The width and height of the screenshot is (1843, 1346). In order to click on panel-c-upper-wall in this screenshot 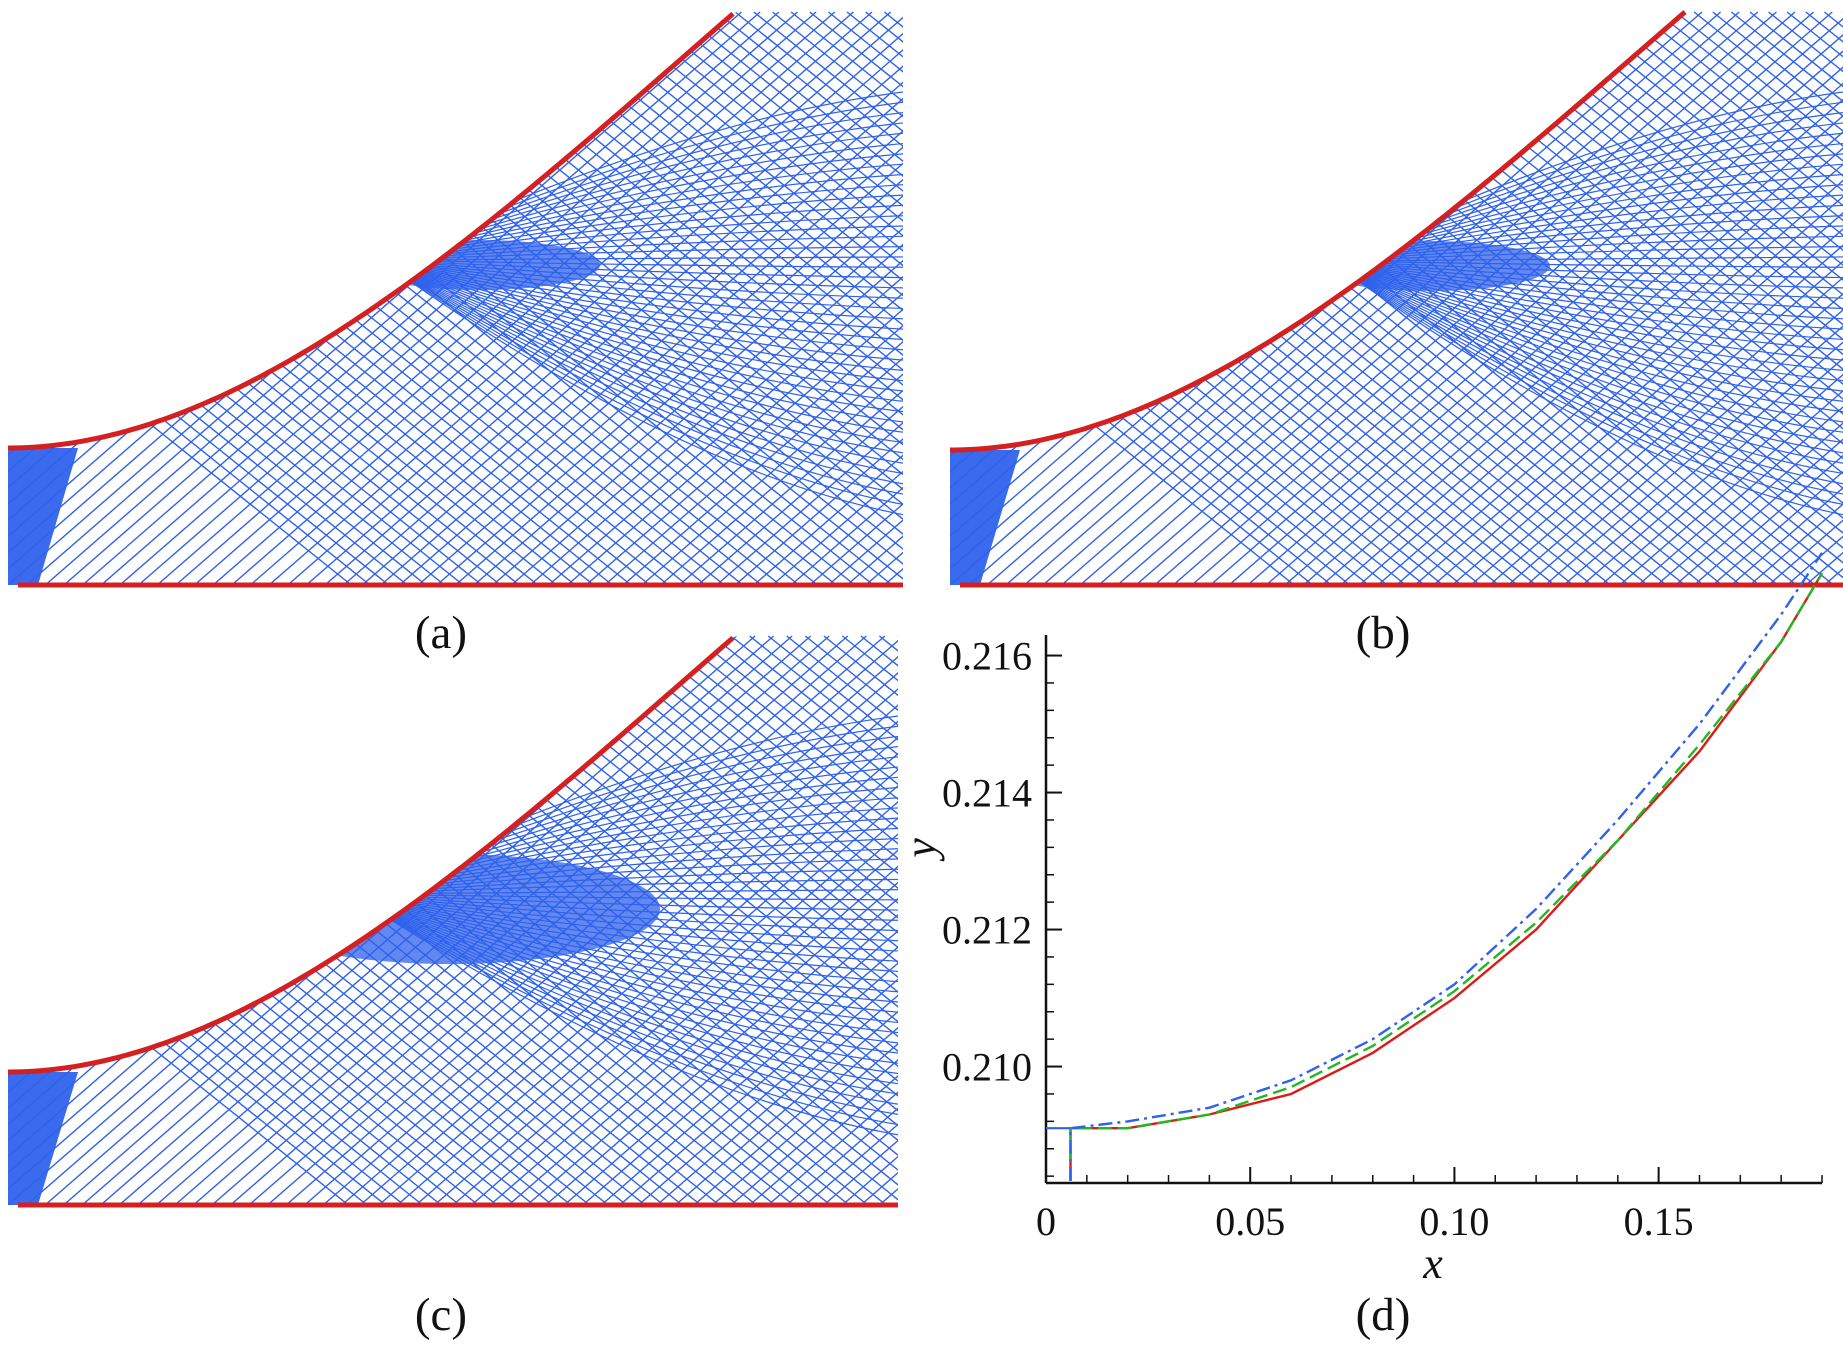, I will do `click(371, 855)`.